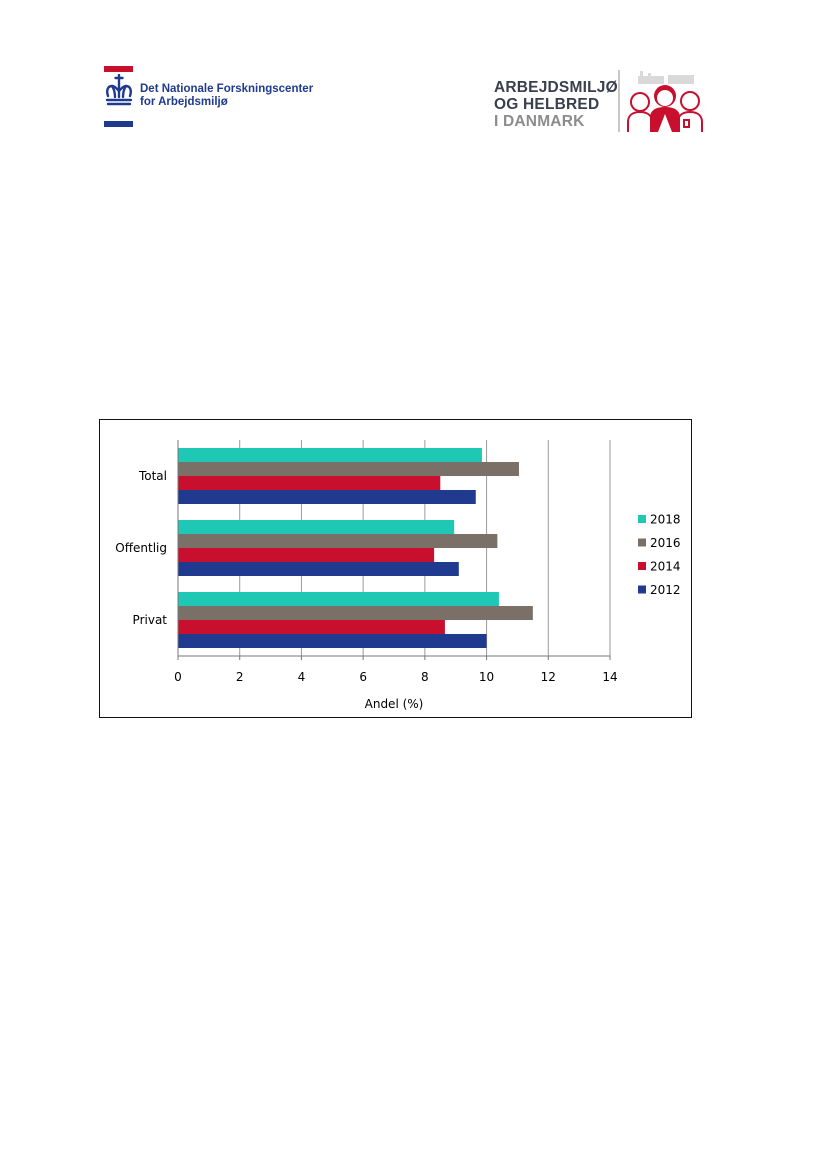 The height and width of the screenshot is (1169, 827). I want to click on legend-label-2012: 2012, so click(665, 590).